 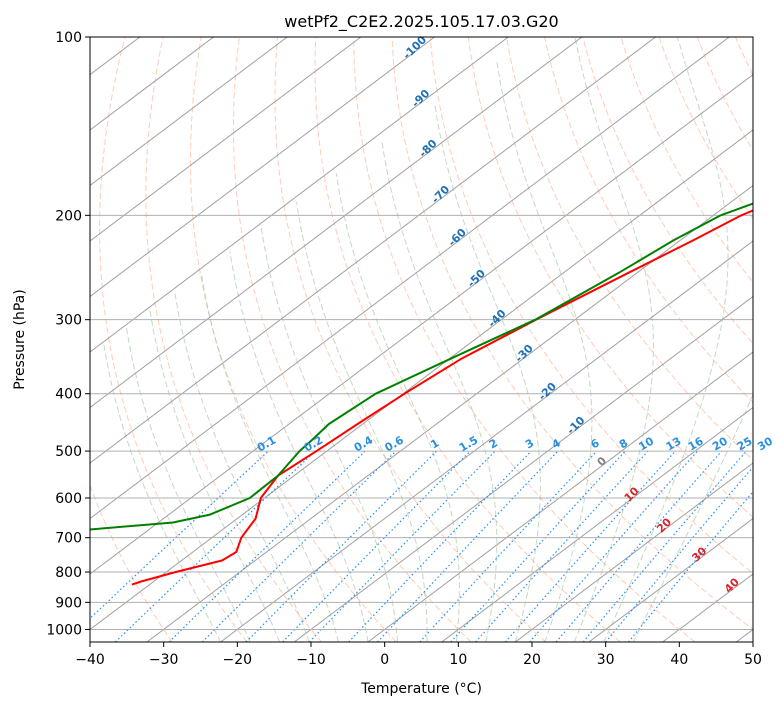 I want to click on y-tick-label: 300, so click(x=68, y=321).